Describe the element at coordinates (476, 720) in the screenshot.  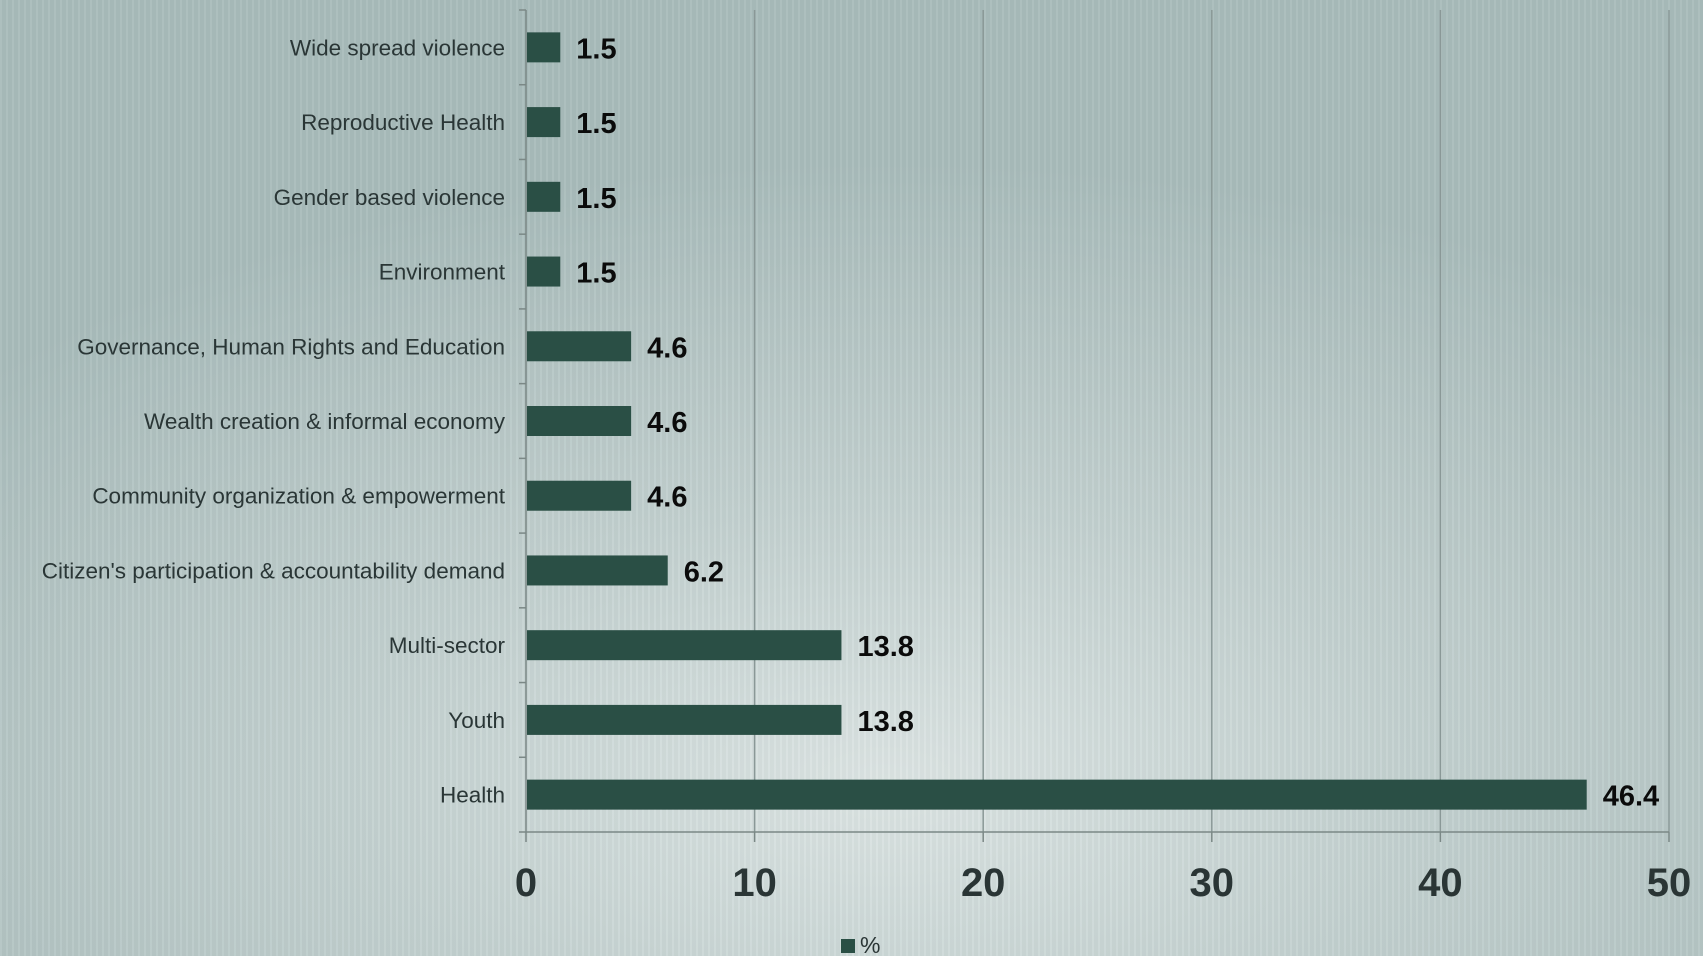
I see `category-label-youth: Youth` at that location.